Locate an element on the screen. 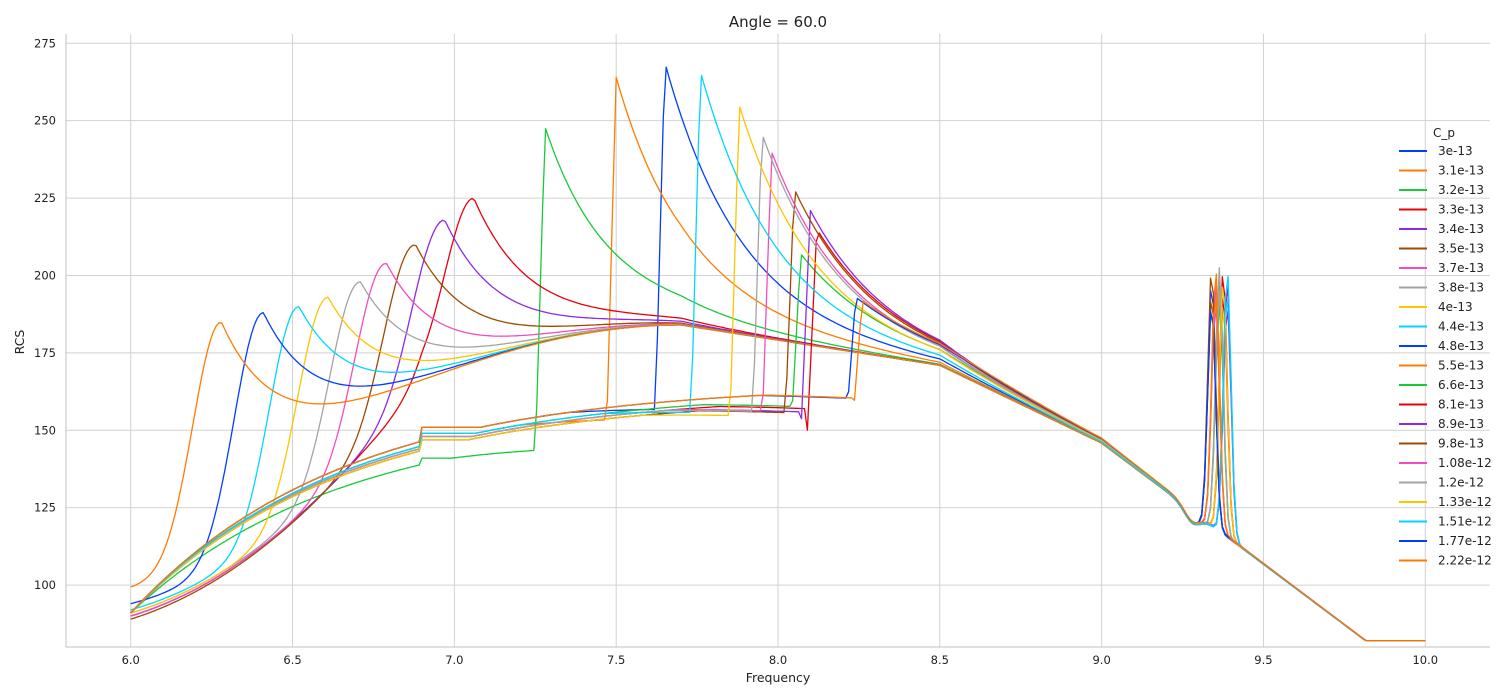 The width and height of the screenshot is (1505, 700). y-tick-label: 225 is located at coordinates (45, 198).